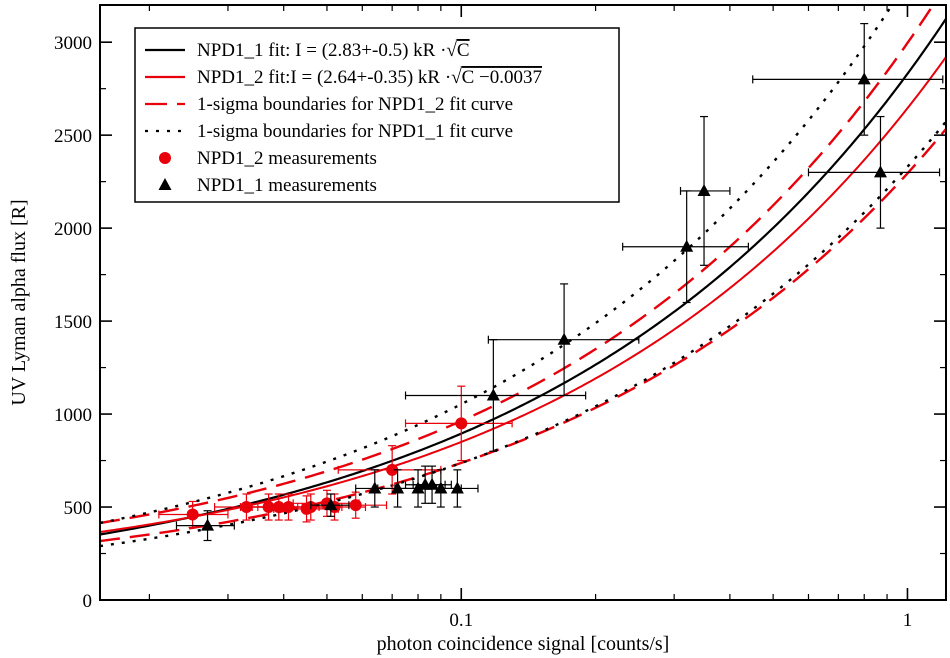 Image resolution: width=950 pixels, height=658 pixels. What do you see at coordinates (287, 158) in the screenshot?
I see `legend-label: NPD1_2 measurements` at bounding box center [287, 158].